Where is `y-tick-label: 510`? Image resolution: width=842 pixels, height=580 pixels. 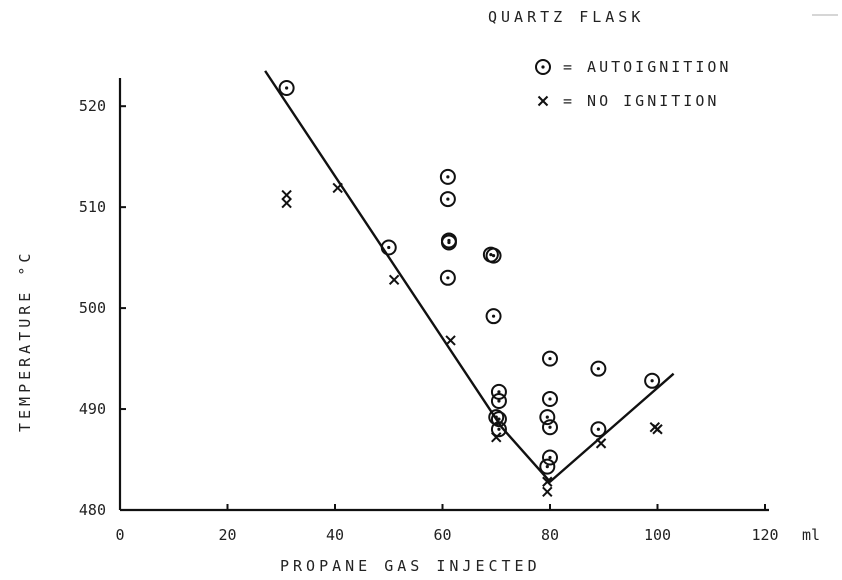
y-tick-label: 510 is located at coordinates (92, 207).